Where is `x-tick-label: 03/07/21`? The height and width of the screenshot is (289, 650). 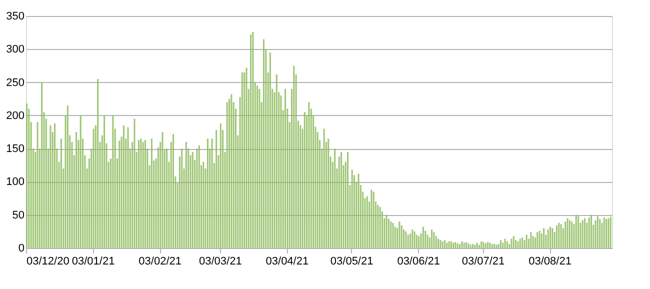 x-tick-label: 03/07/21 is located at coordinates (483, 262).